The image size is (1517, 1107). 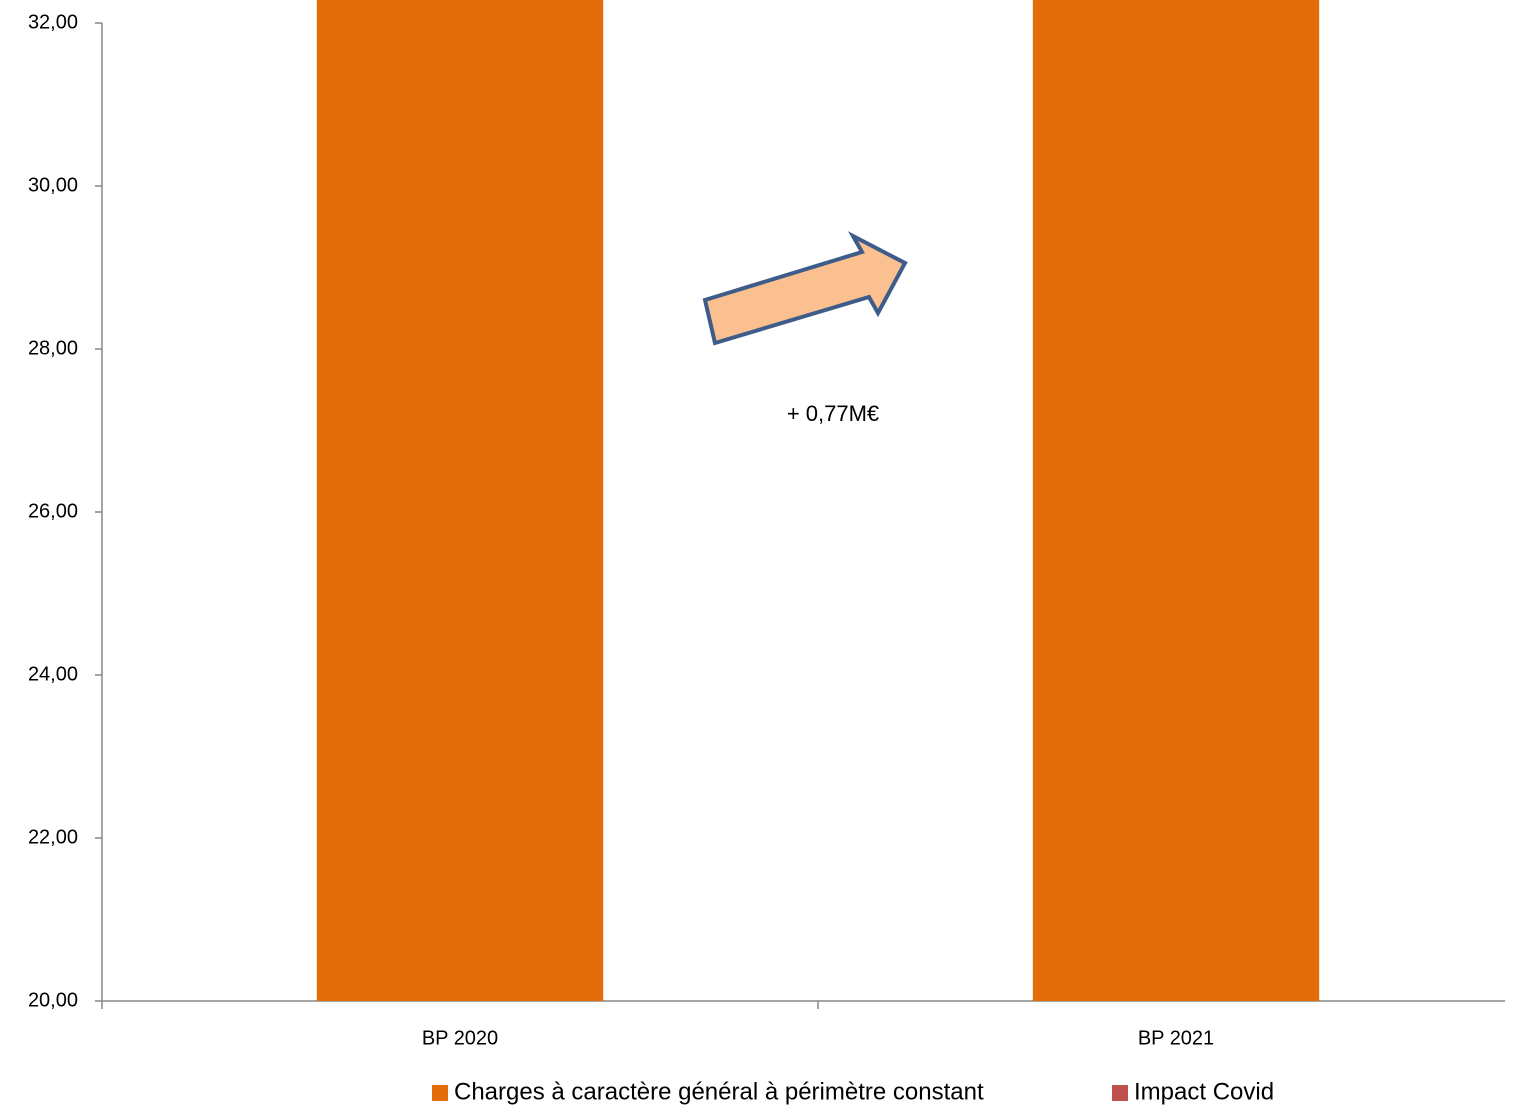 What do you see at coordinates (53, 837) in the screenshot?
I see `y-tick-label: 22,00` at bounding box center [53, 837].